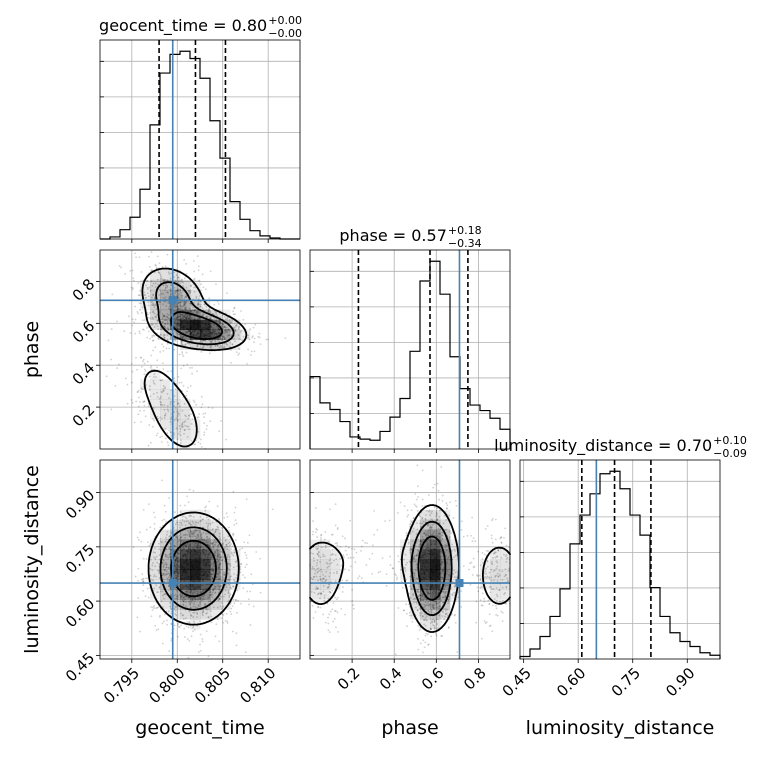 The height and width of the screenshot is (760, 760). Describe the element at coordinates (400, 235) in the screenshot. I see `title-equals: =` at that location.